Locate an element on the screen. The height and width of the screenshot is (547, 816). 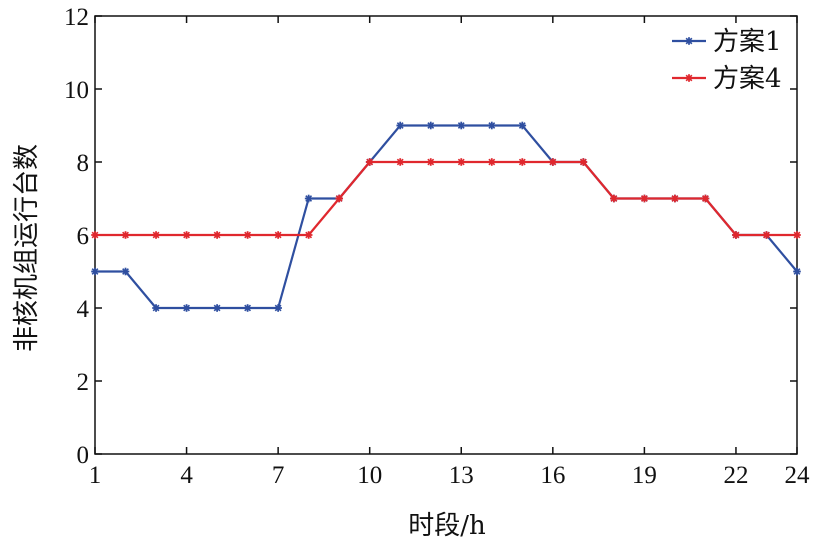
y-axis-title: 非核机组运行台数 is located at coordinates (27, 248).